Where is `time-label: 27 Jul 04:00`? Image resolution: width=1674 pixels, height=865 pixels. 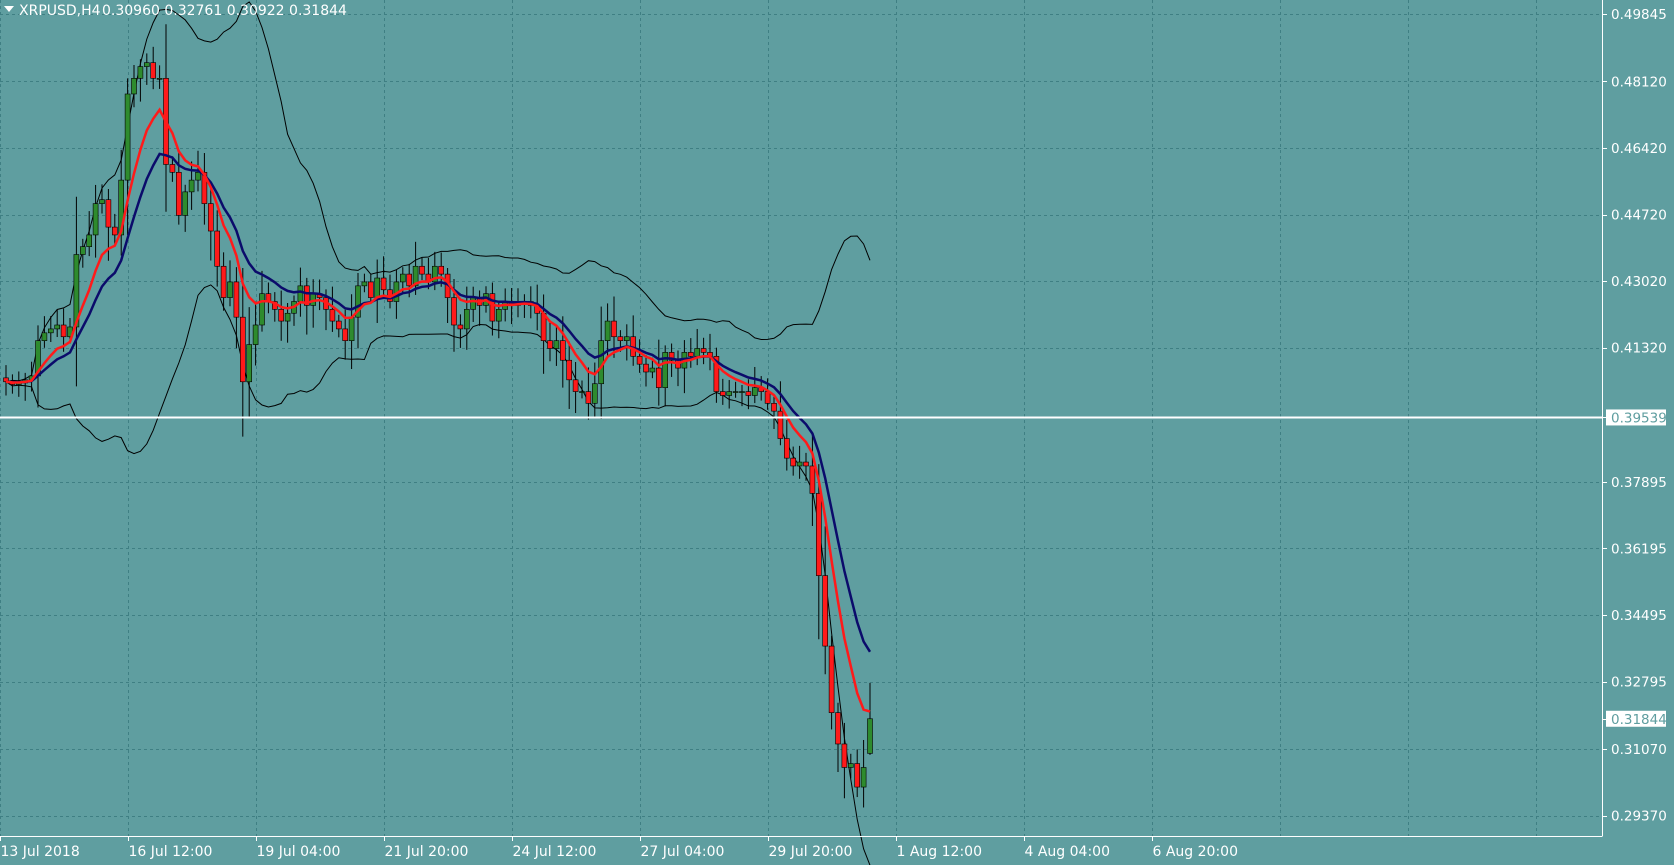 time-label: 27 Jul 04:00 is located at coordinates (683, 852).